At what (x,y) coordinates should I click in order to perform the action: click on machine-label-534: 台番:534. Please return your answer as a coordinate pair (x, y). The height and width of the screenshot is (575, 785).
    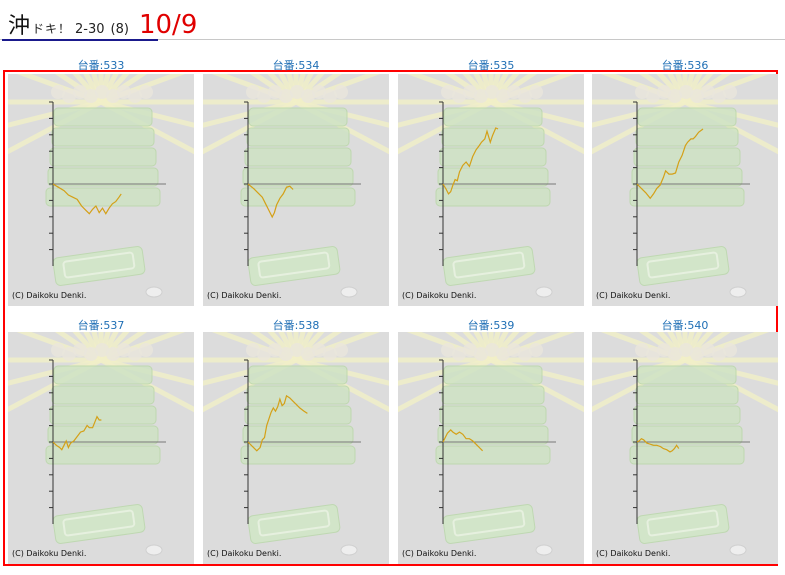
    Looking at the image, I should click on (296, 65).